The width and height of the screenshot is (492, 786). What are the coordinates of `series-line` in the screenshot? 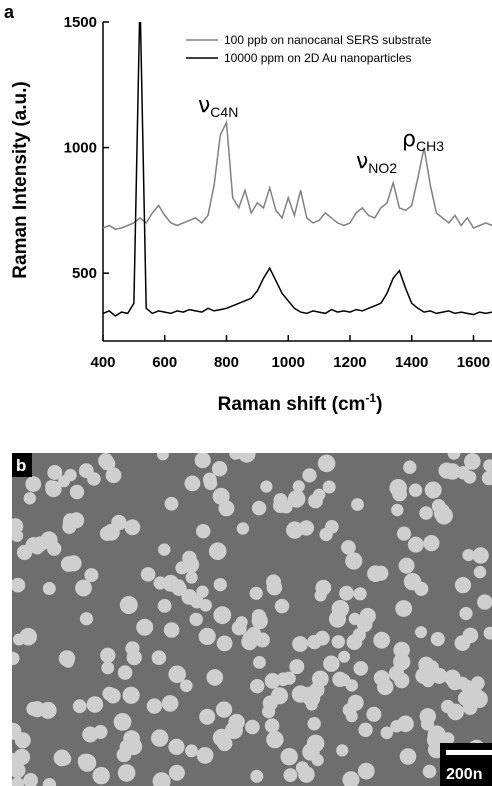 It's located at (297, 174).